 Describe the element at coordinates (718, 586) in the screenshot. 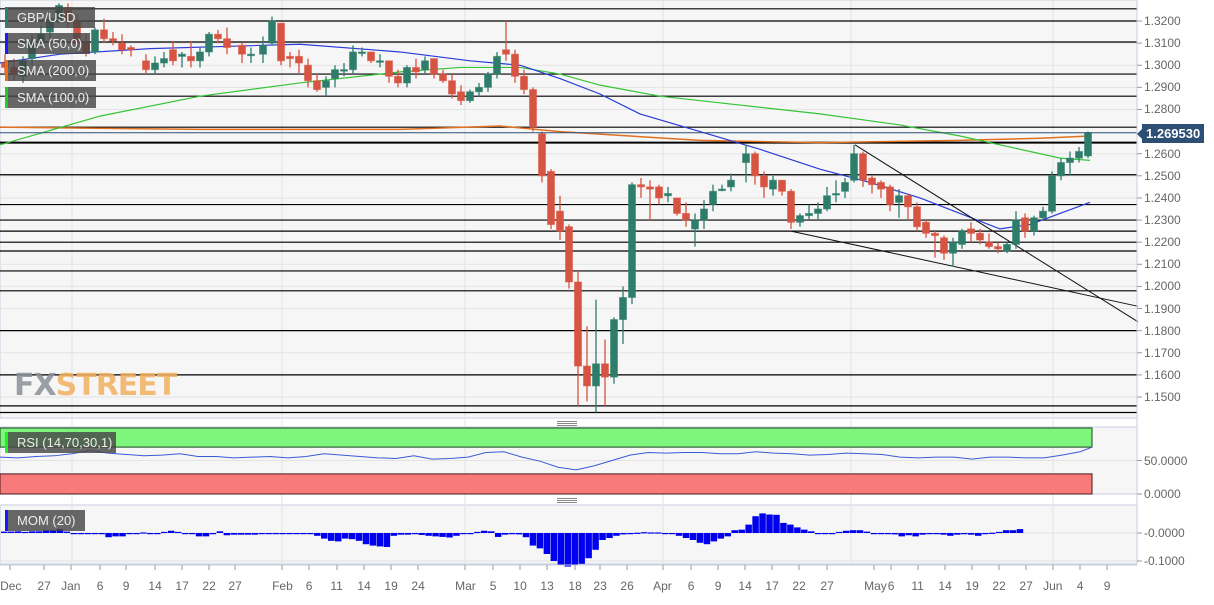

I see `time-tick-label: 9` at that location.